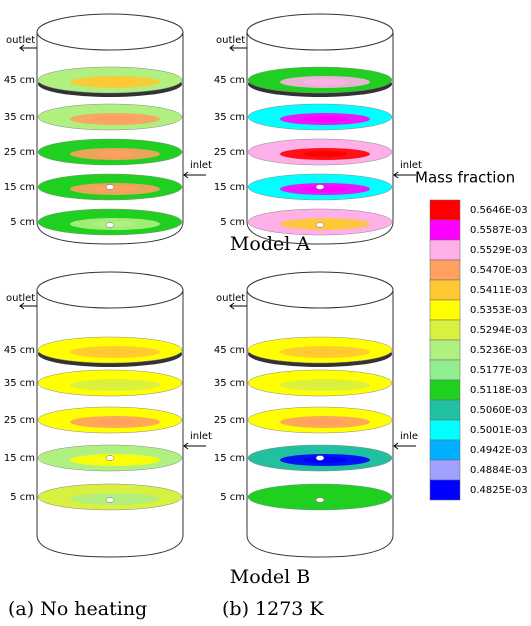  Describe the element at coordinates (465, 178) in the screenshot. I see `legend-title: Mass fraction` at that location.